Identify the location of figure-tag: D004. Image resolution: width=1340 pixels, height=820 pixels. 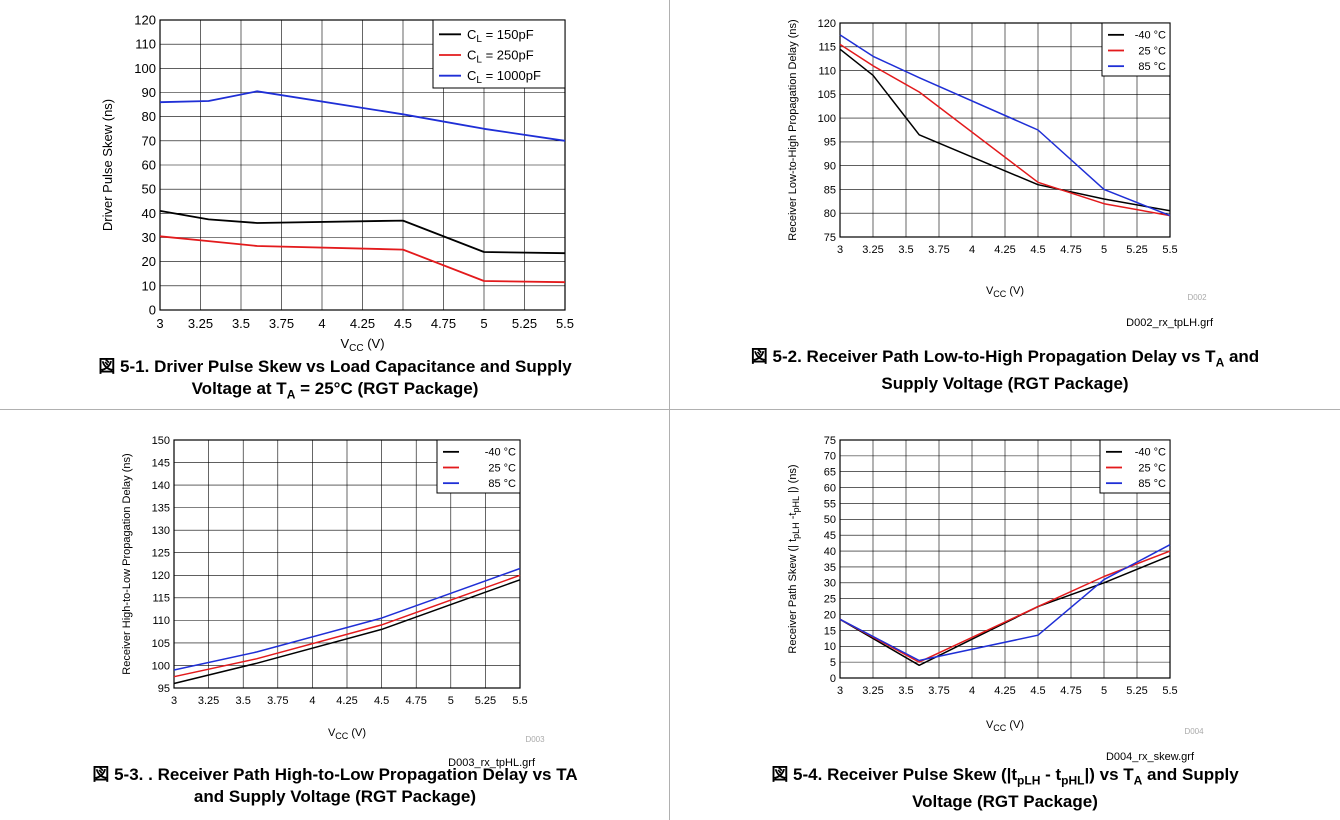
(1194, 731).